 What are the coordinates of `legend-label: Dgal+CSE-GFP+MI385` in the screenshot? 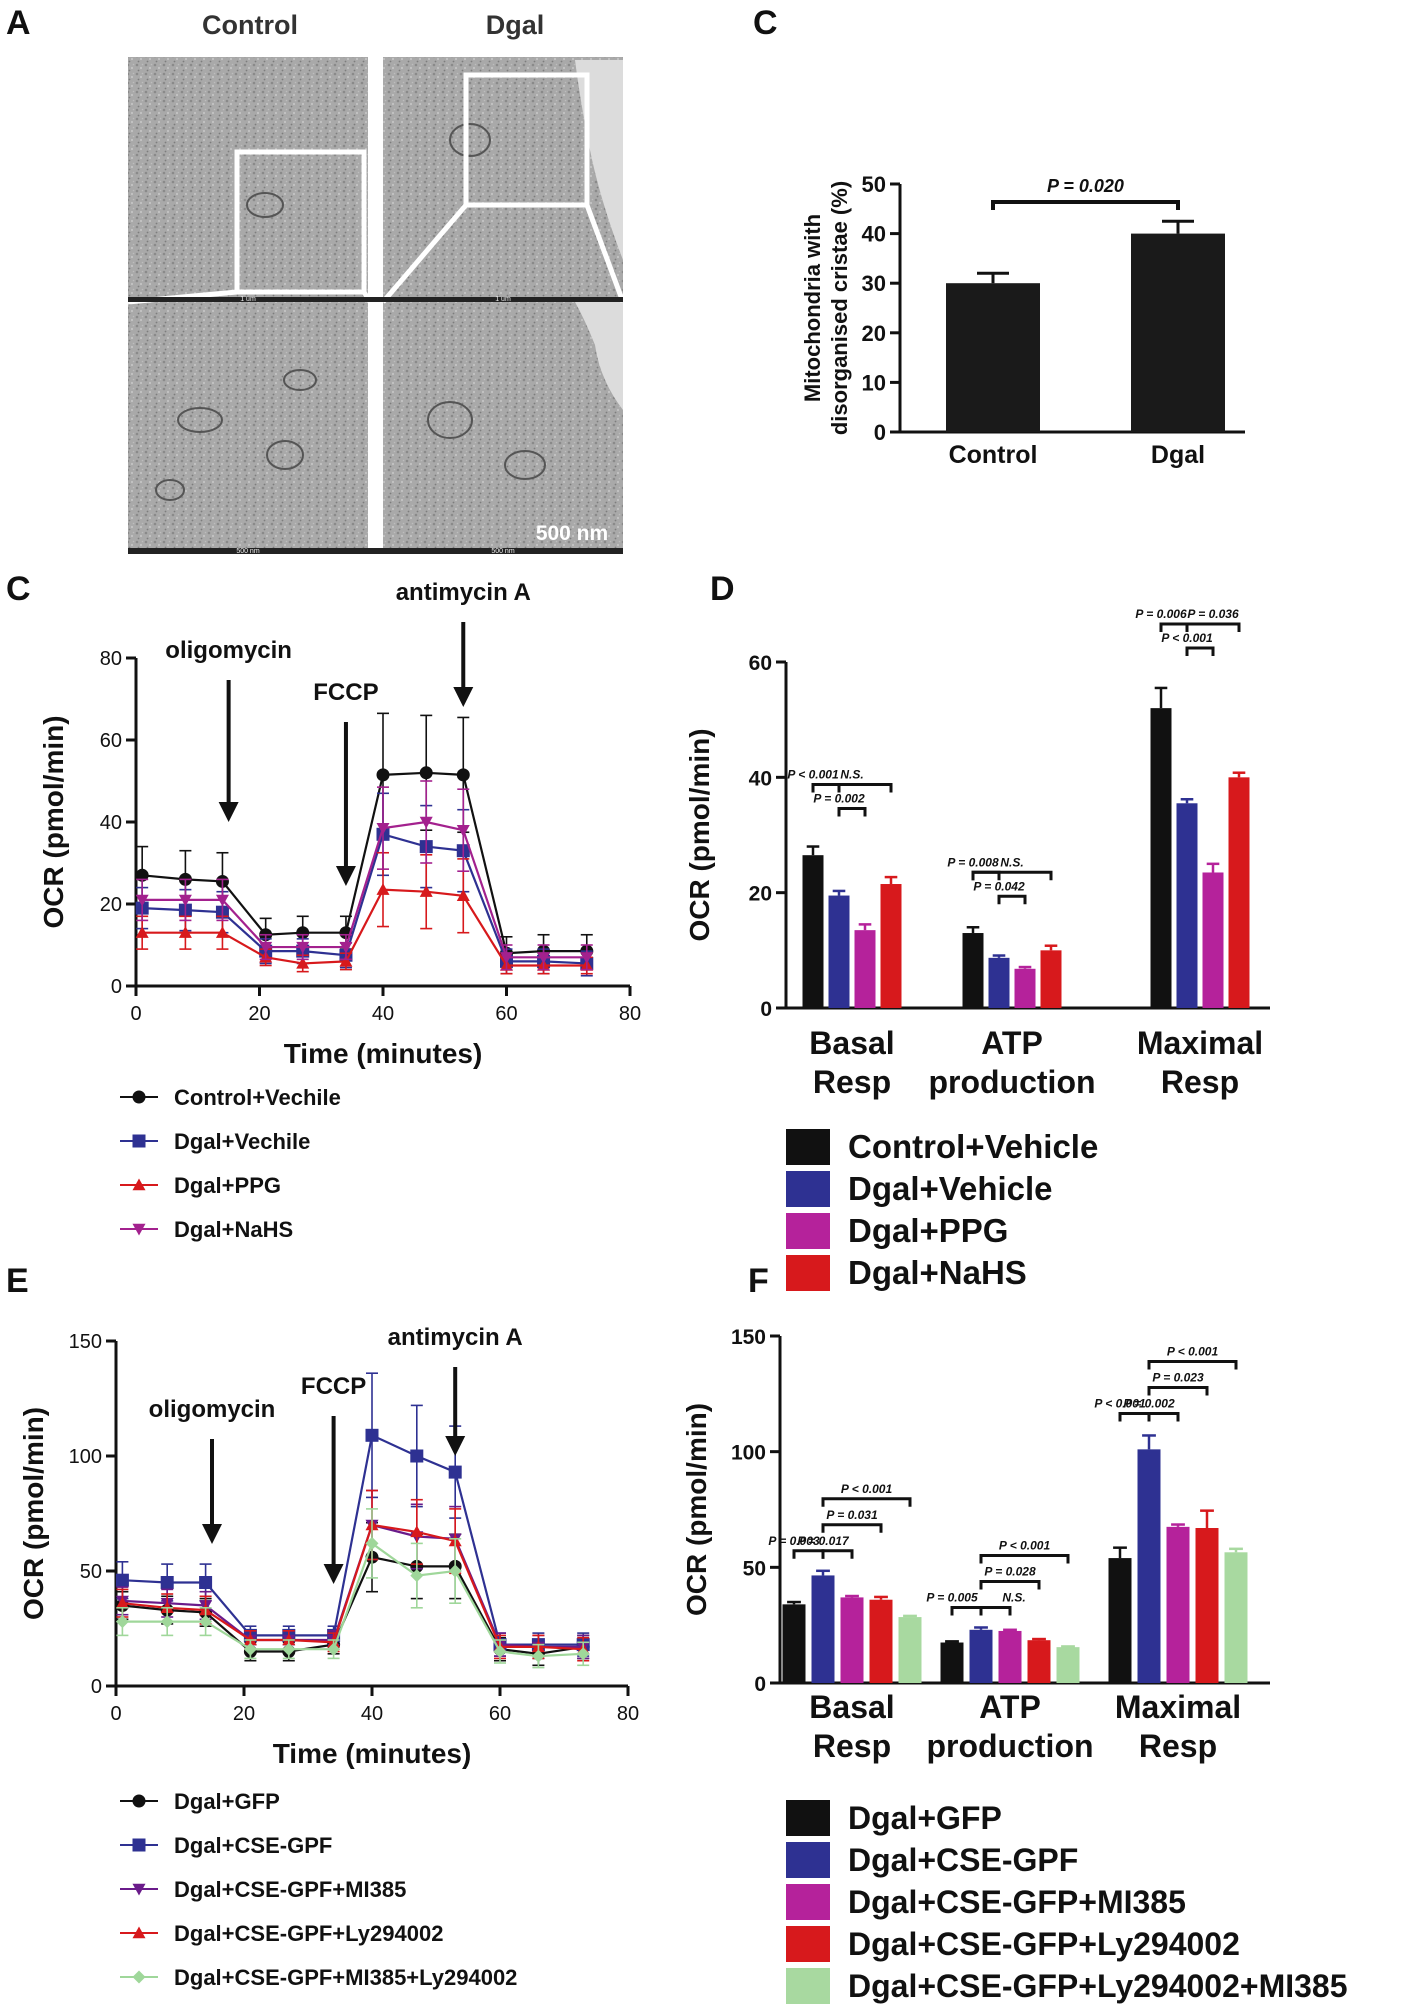 It's located at (1017, 1902).